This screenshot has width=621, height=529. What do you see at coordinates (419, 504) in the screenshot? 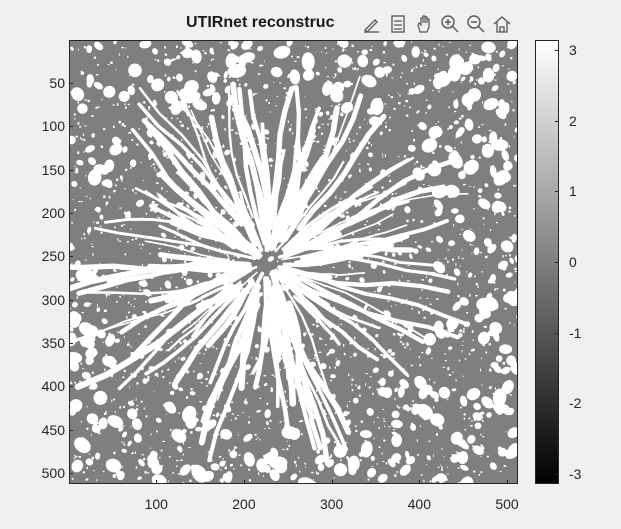
I see `x-tick-label: 400` at bounding box center [419, 504].